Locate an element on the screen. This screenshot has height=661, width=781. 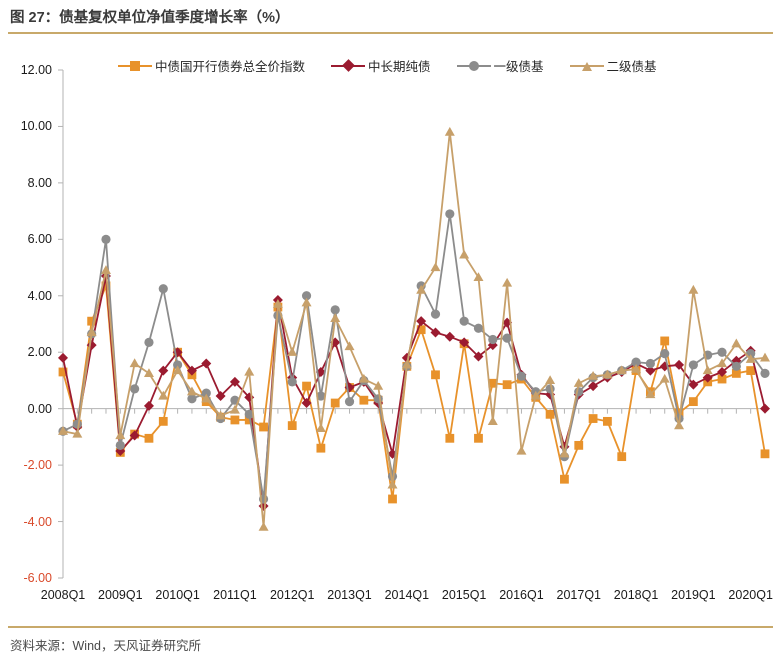
x-axis-label: 2009Q1 is located at coordinates (120, 595).